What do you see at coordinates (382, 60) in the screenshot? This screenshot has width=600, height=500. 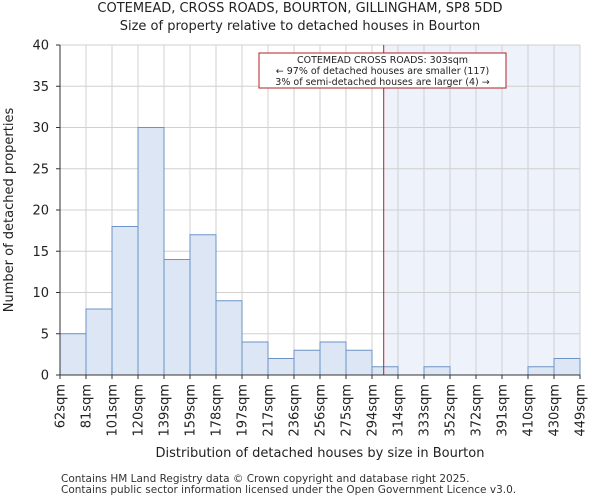 I see `annotation-line: COTEMEAD CROSS ROADS: 303sqm` at bounding box center [382, 60].